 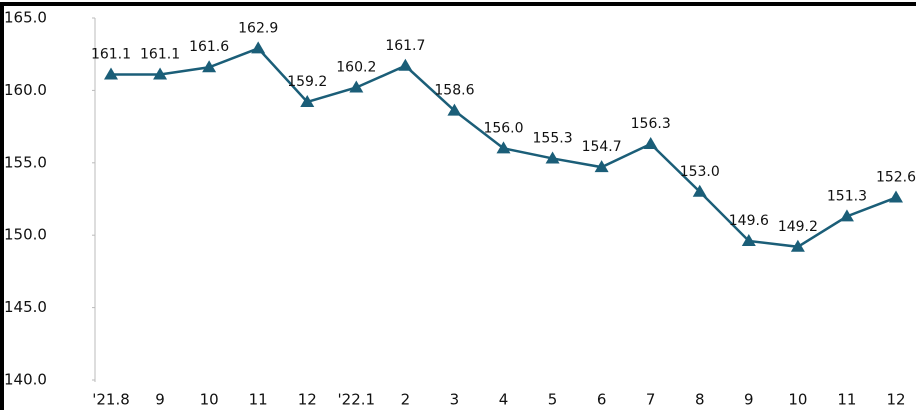 What do you see at coordinates (700, 172) in the screenshot?
I see `data-label: 153.0` at bounding box center [700, 172].